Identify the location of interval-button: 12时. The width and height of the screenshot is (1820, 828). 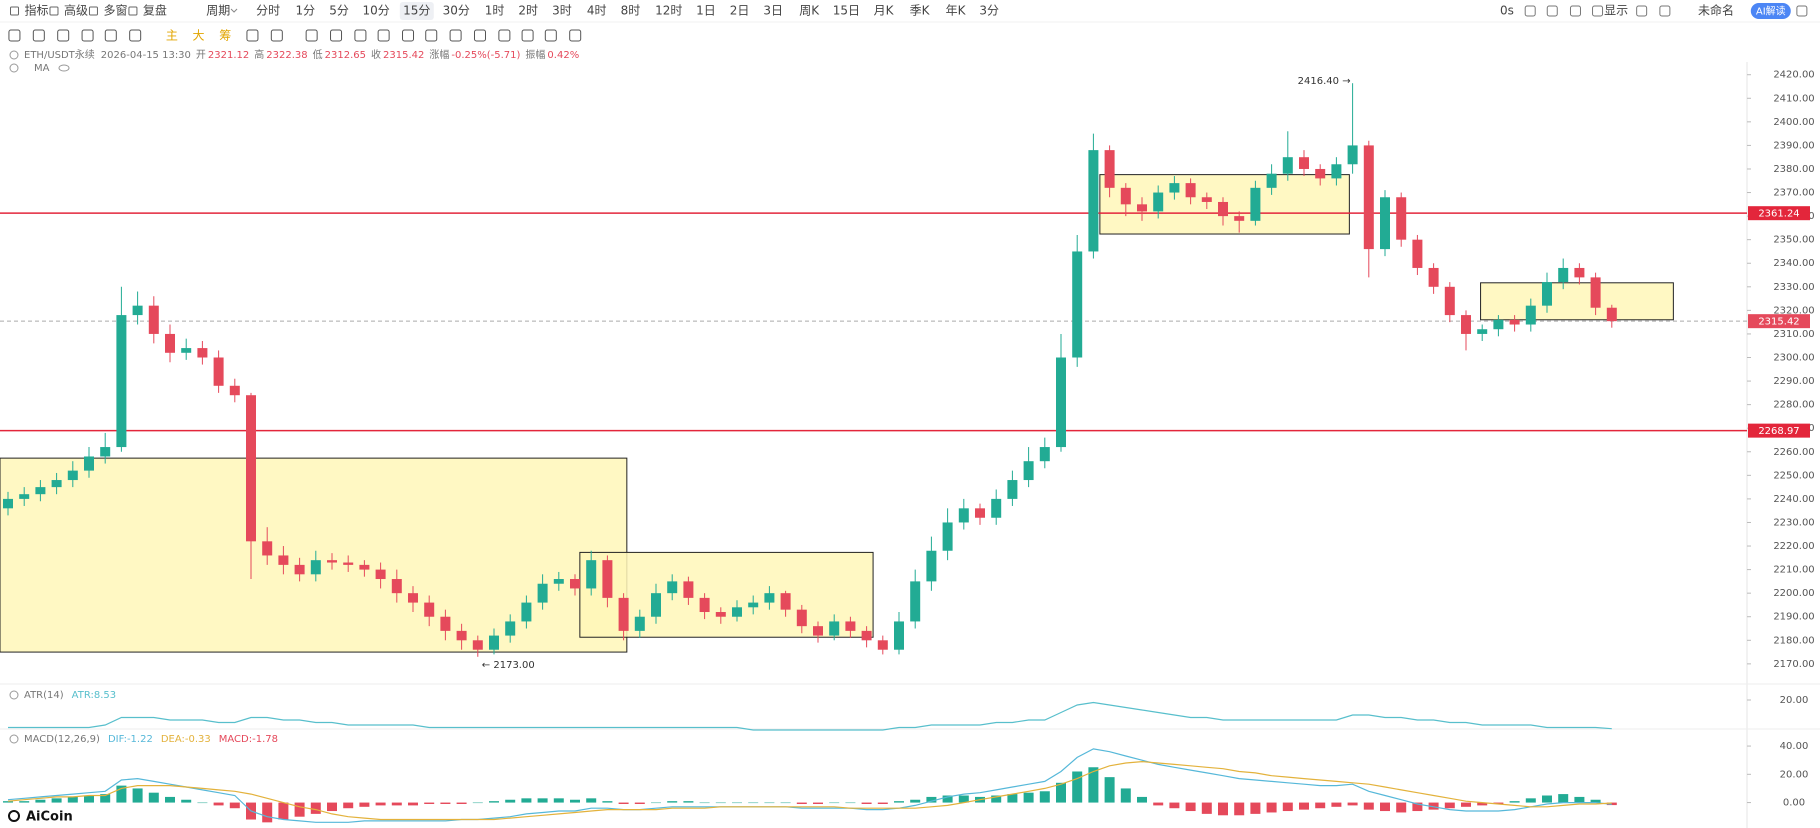
(668, 11).